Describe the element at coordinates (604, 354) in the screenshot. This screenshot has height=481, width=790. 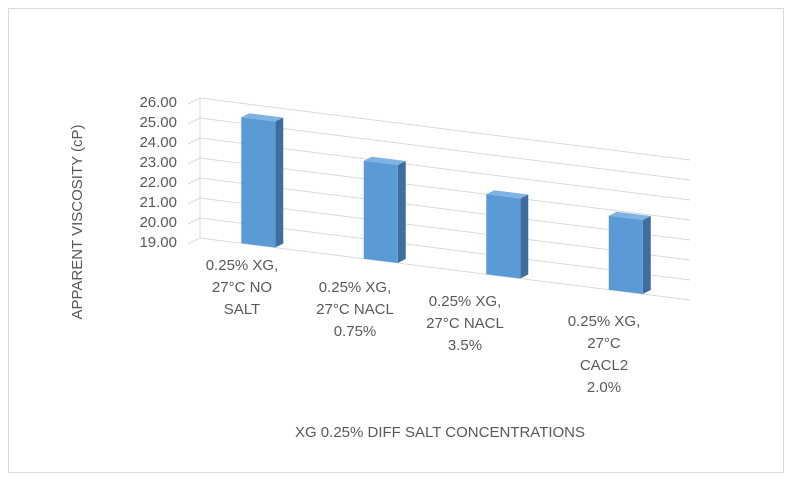
I see `category-label: 0.25% XG, 27°C CACL2 2.0%` at that location.